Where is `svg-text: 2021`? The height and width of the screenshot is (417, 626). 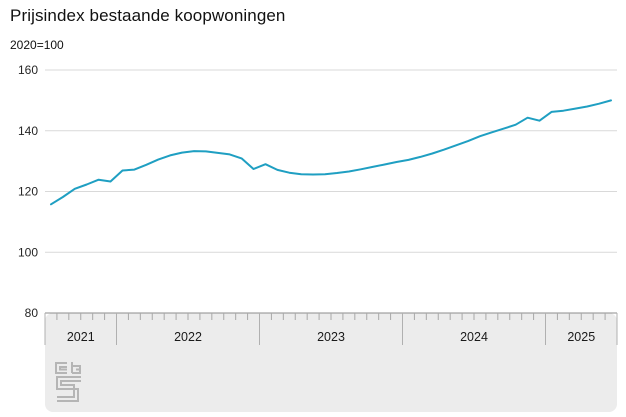 svg-text: 2021 is located at coordinates (81, 337).